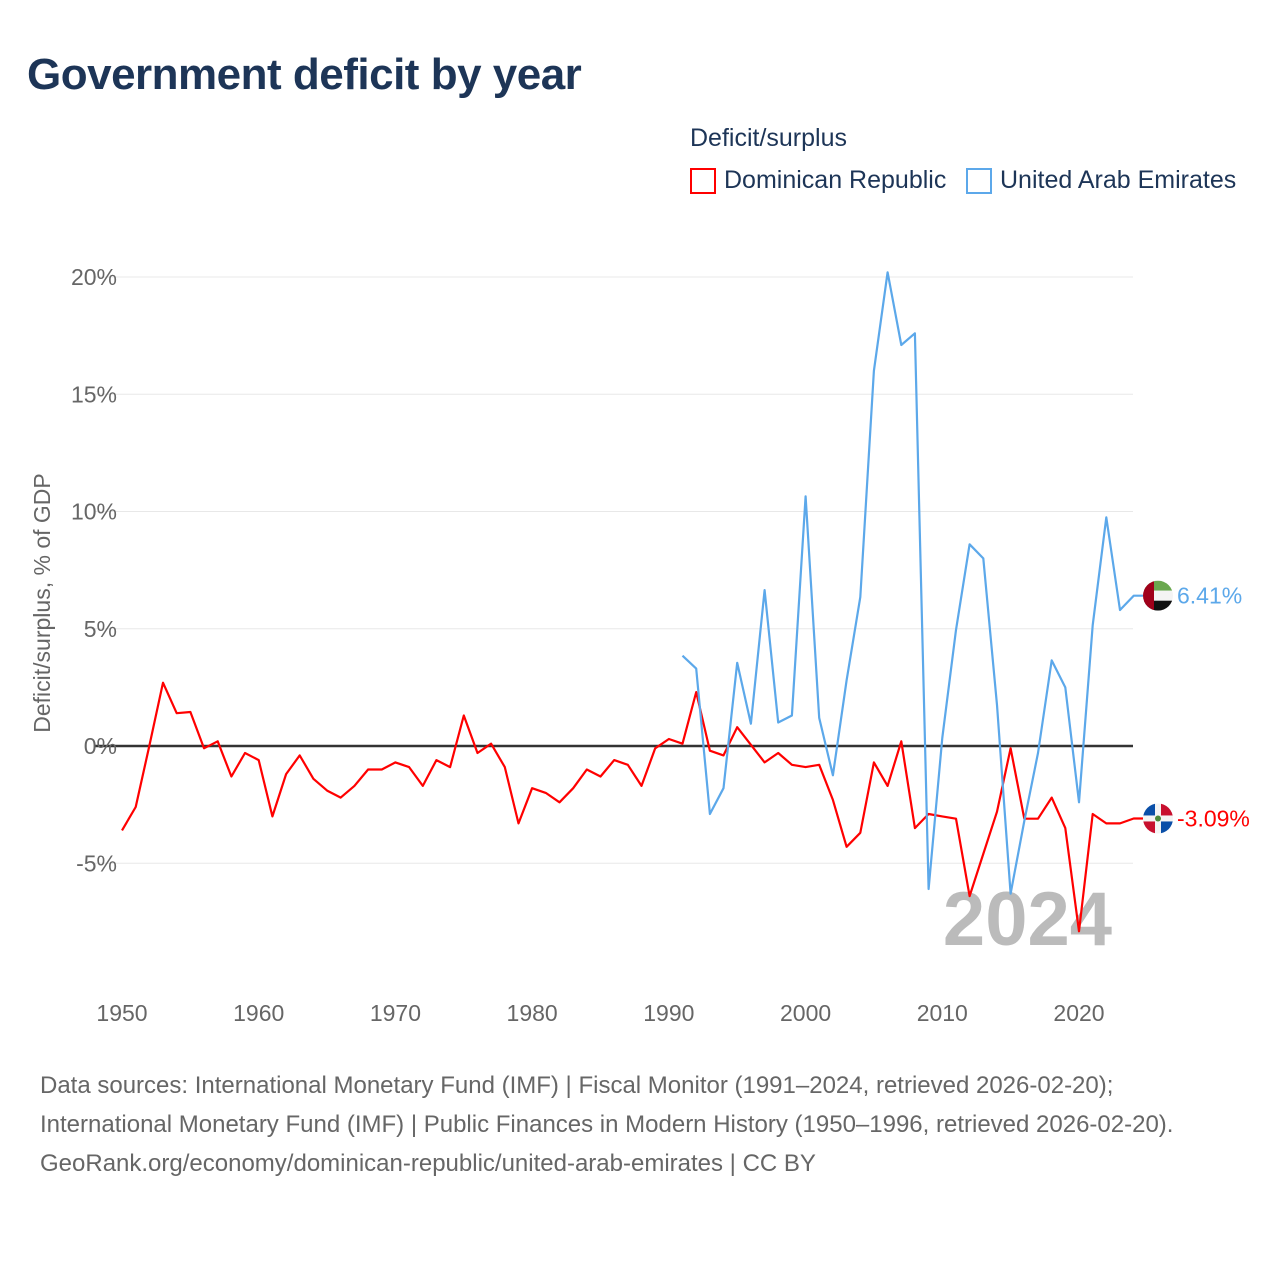  I want to click on legend-item-dominican-republic: Dominican Republic, so click(818, 180).